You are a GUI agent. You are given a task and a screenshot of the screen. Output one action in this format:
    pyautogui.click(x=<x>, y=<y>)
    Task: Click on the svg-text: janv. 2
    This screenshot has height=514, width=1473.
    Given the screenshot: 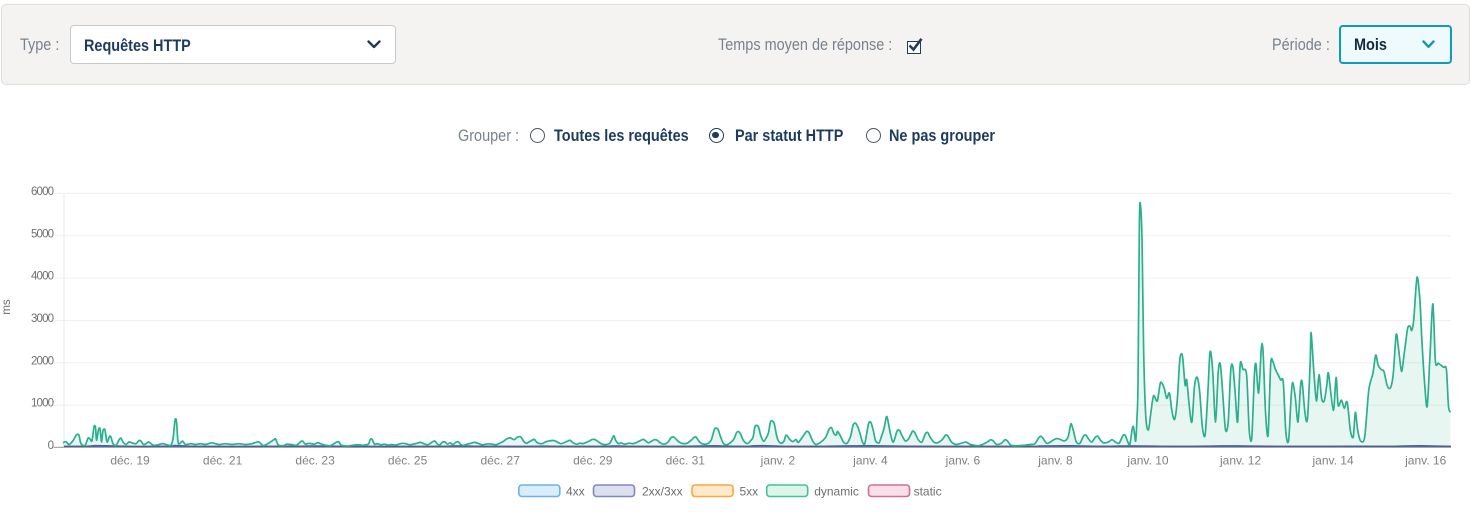 What is the action you would take?
    pyautogui.click(x=778, y=461)
    